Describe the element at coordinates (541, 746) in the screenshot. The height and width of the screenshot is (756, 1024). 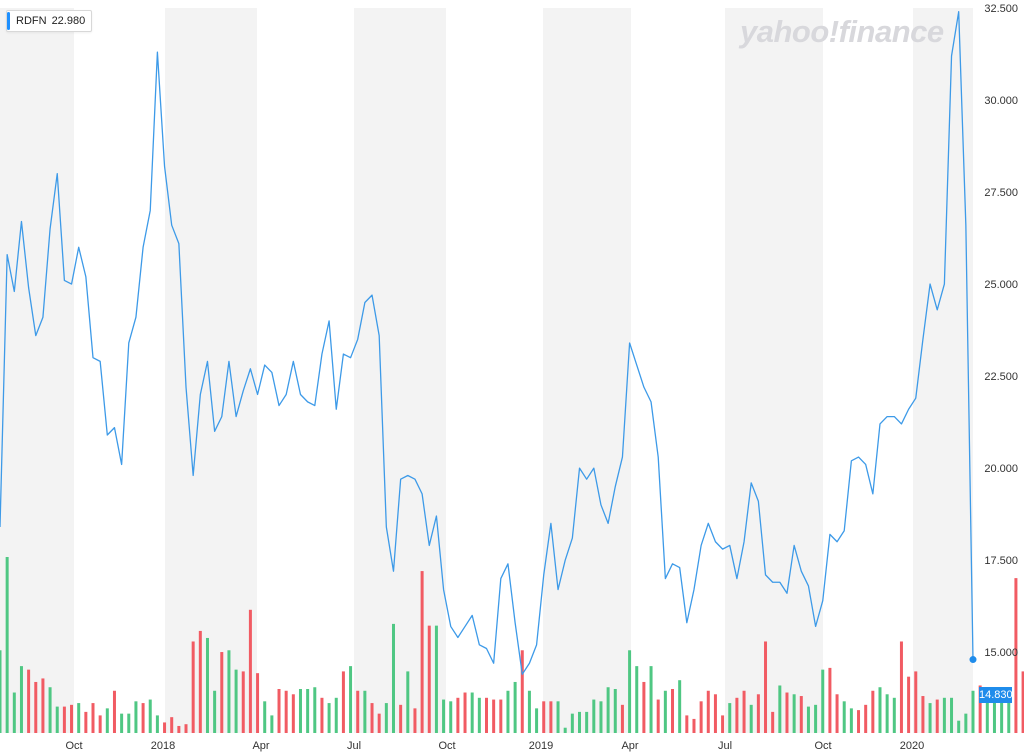
I see `x-tick-label: 2019` at that location.